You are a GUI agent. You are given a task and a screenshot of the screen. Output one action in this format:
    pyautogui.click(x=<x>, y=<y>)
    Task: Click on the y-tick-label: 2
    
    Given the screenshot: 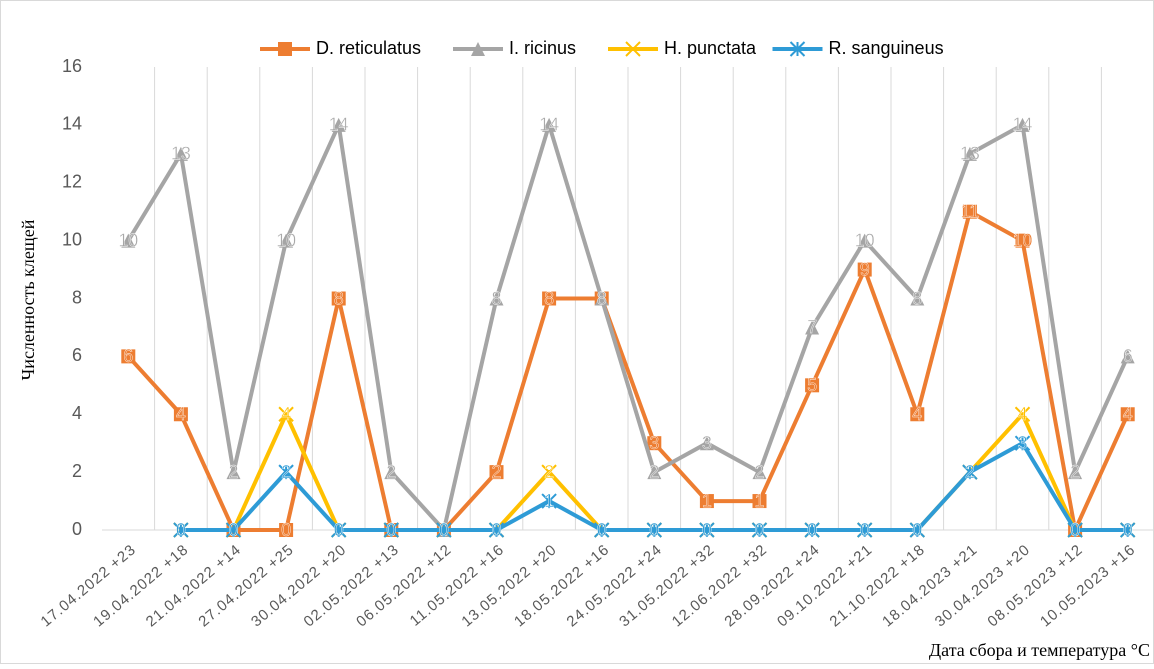 What is the action you would take?
    pyautogui.click(x=77, y=471)
    